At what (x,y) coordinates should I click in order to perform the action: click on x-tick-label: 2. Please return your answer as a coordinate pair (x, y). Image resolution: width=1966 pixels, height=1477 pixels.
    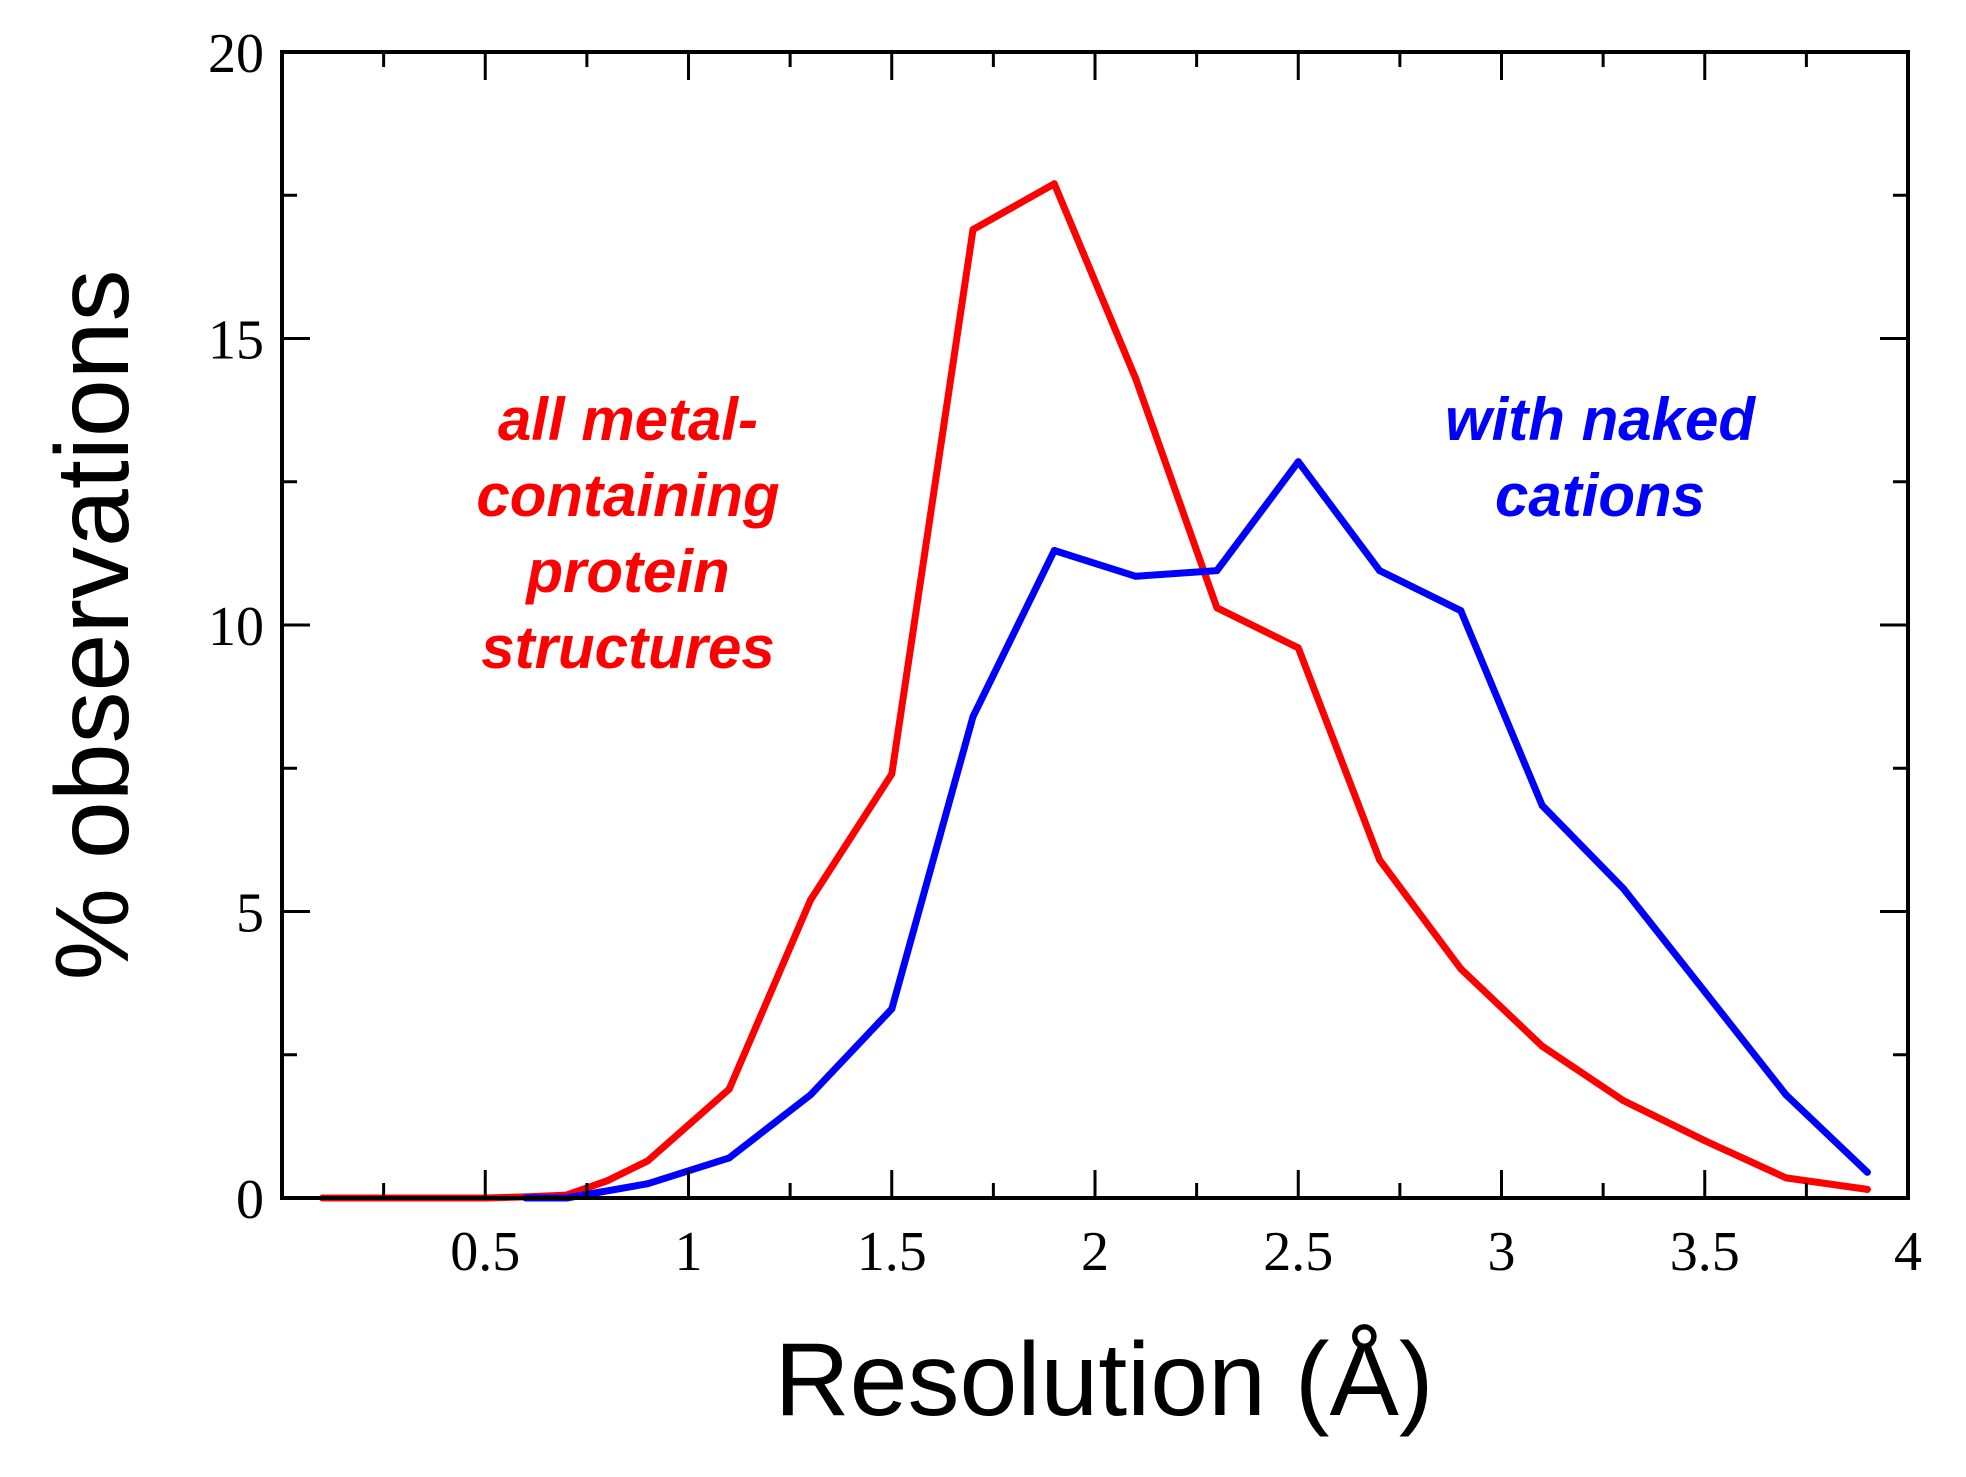
    Looking at the image, I should click on (1095, 1252).